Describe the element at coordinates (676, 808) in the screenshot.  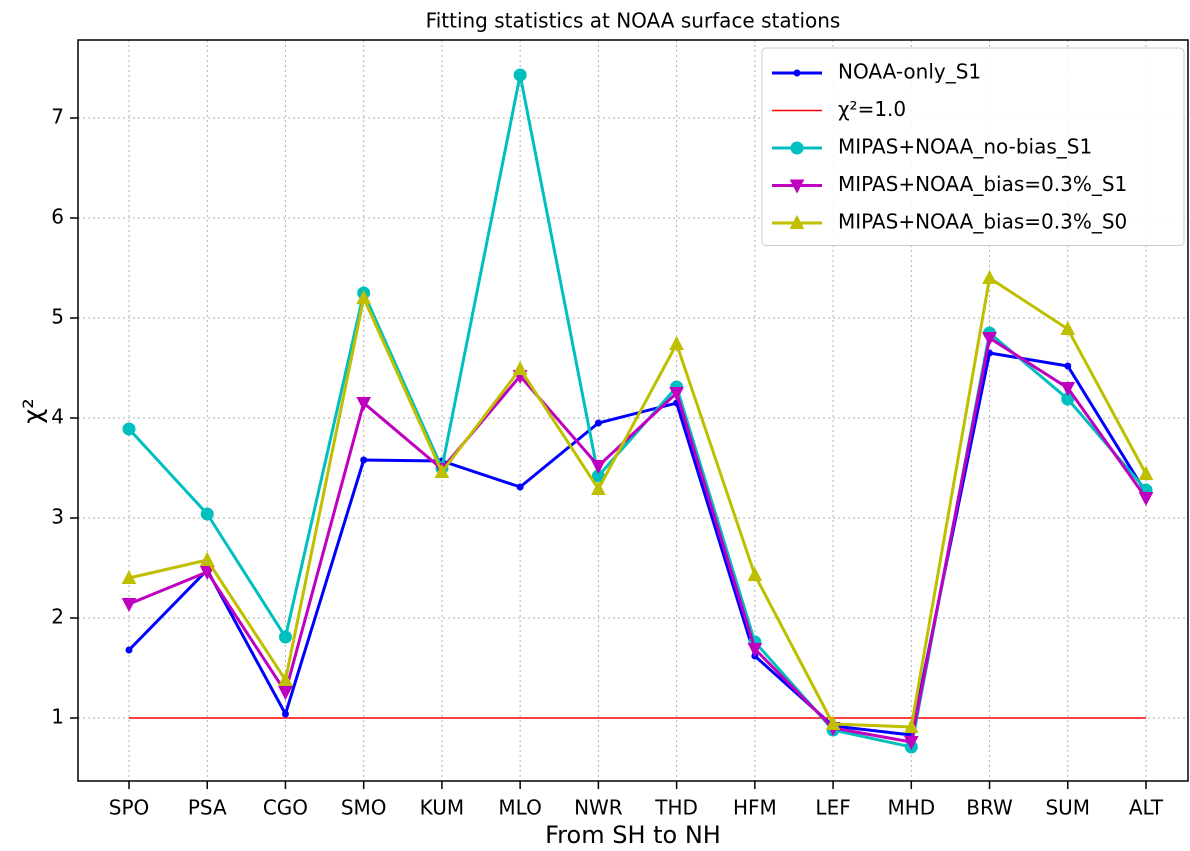
I see `x-tick-label: THD` at that location.